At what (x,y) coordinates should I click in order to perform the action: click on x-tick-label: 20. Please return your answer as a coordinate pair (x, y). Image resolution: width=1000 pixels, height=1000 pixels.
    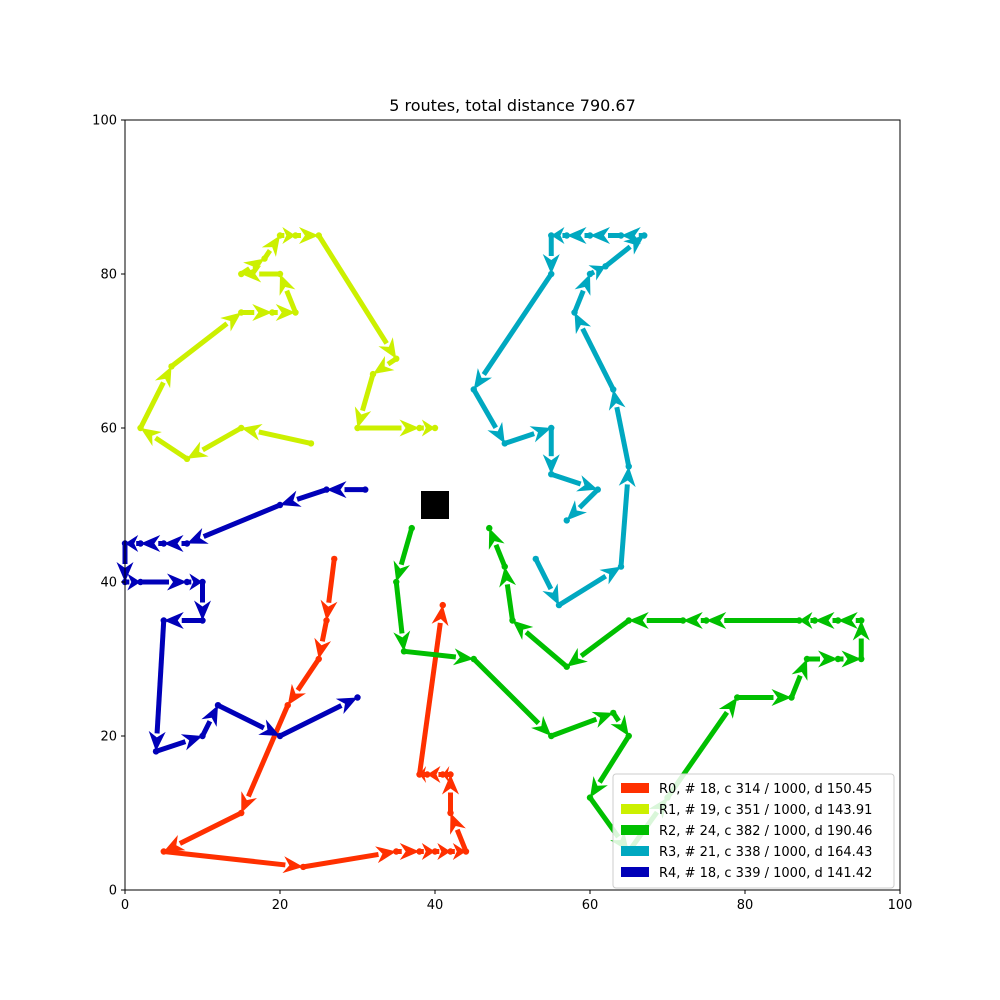
    Looking at the image, I should click on (280, 905).